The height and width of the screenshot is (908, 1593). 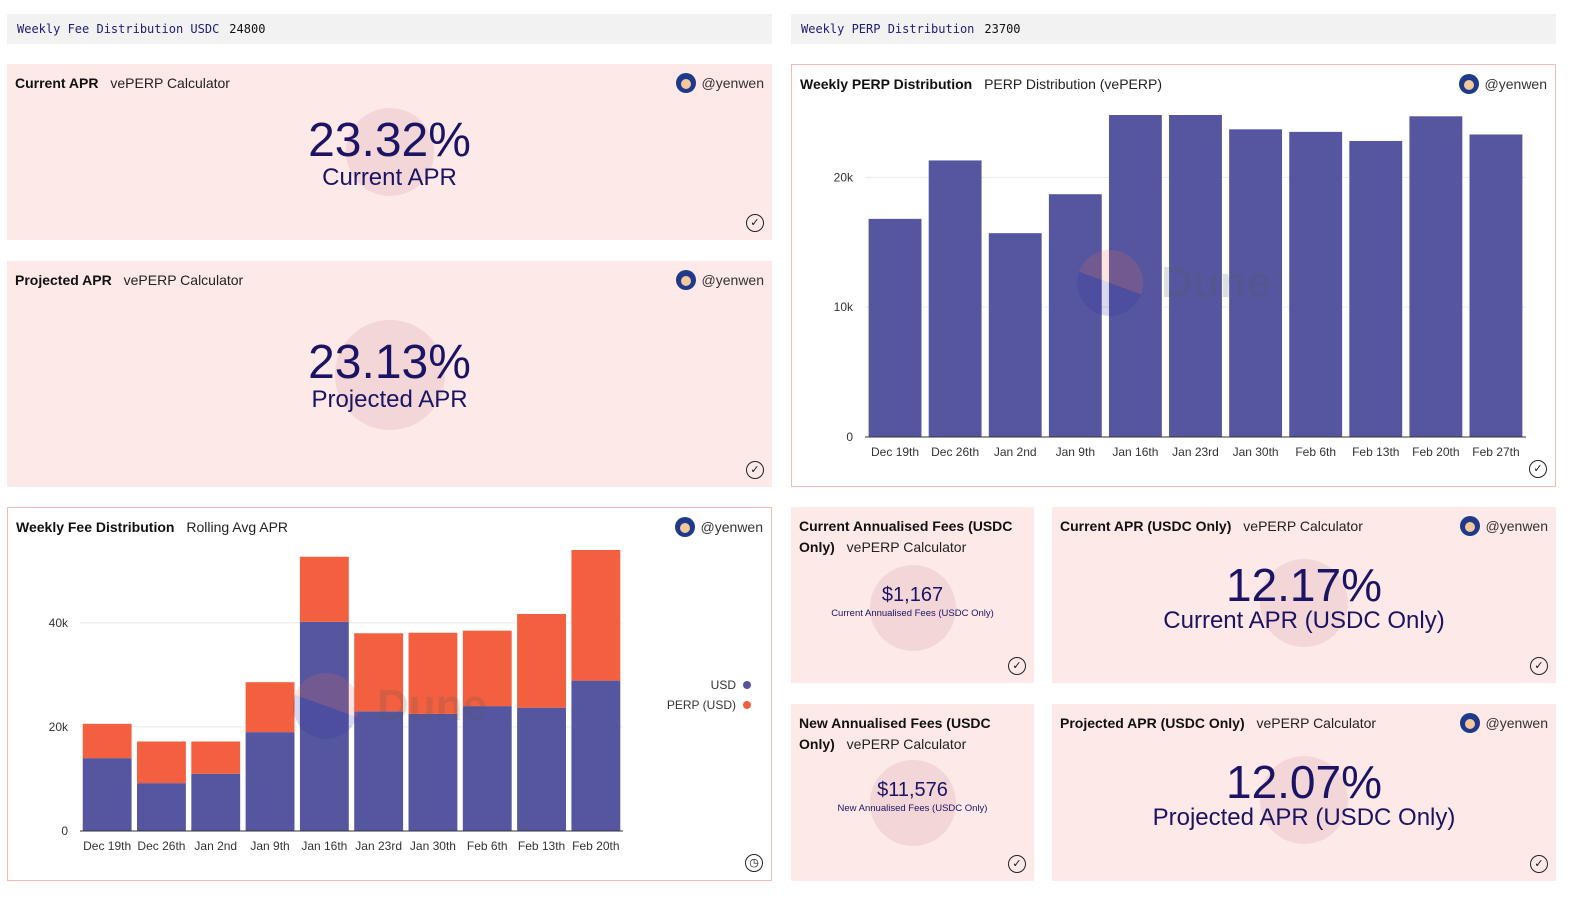 I want to click on x-tick-label: Jan 30th, so click(x=433, y=846).